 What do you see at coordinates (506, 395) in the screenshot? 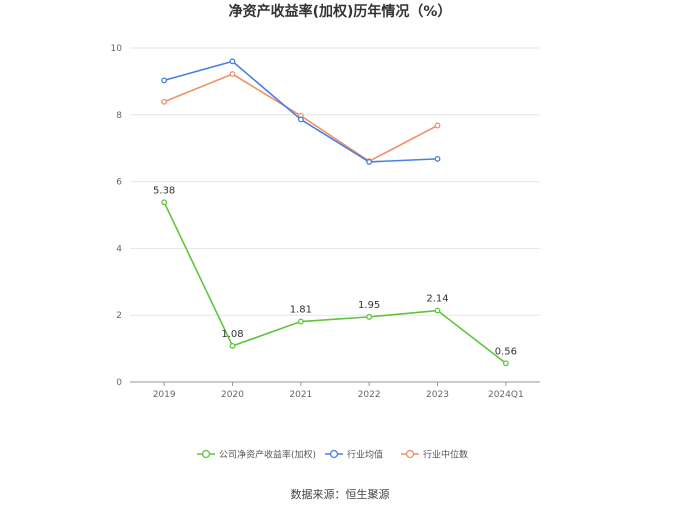
I see `x-tick-label: 2024Q1` at bounding box center [506, 395].